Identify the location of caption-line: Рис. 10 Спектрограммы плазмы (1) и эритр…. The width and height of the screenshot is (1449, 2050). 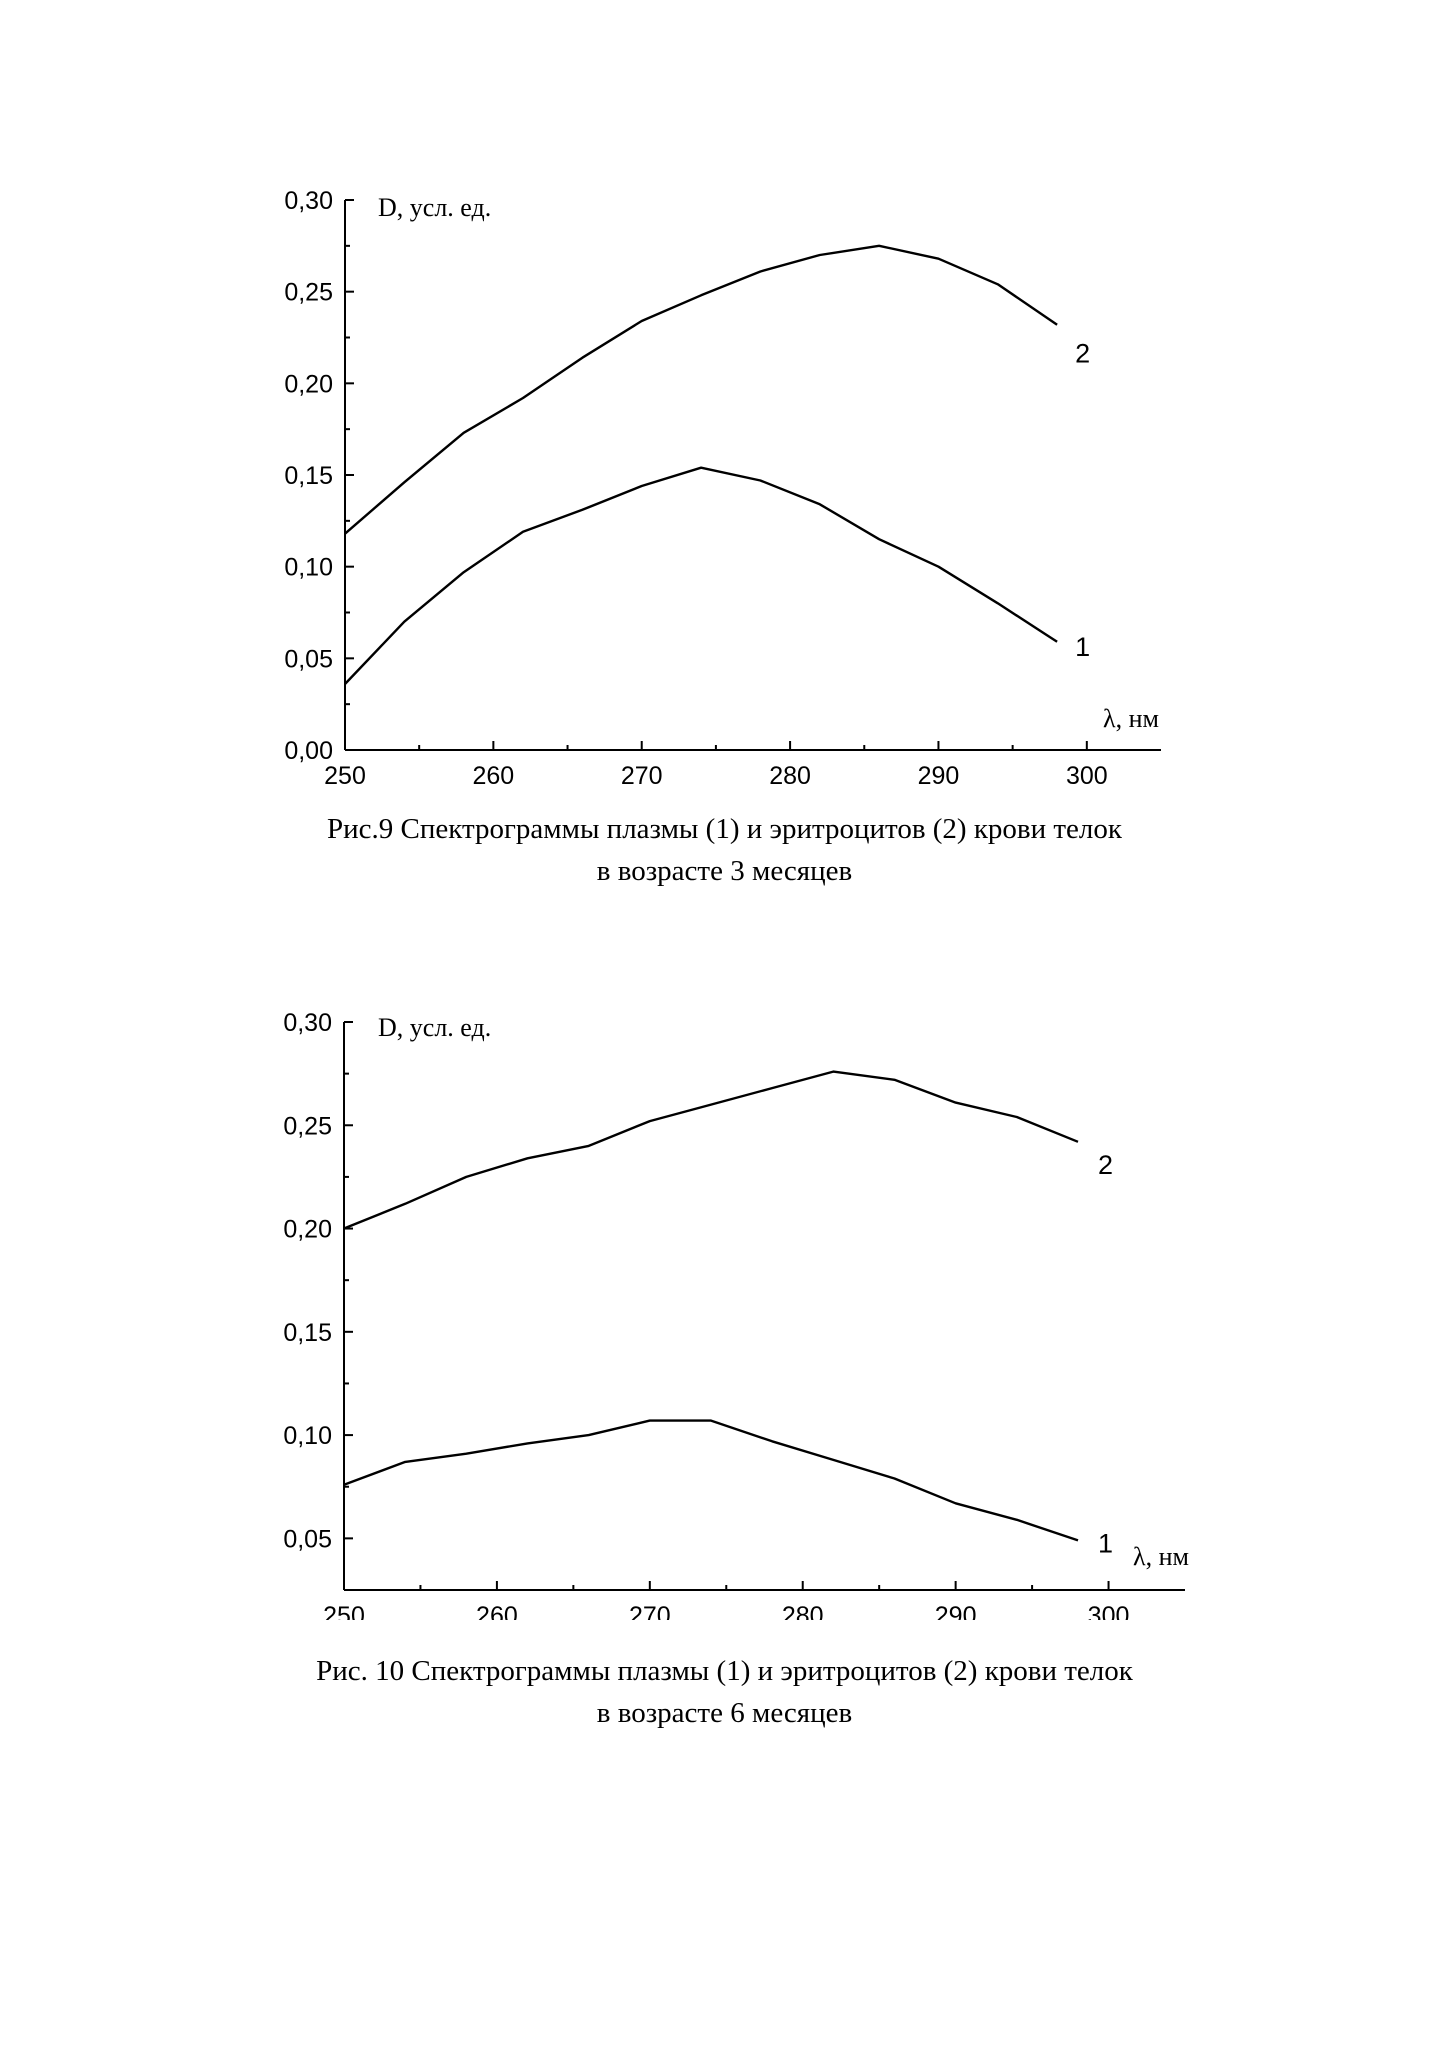
(724, 1671).